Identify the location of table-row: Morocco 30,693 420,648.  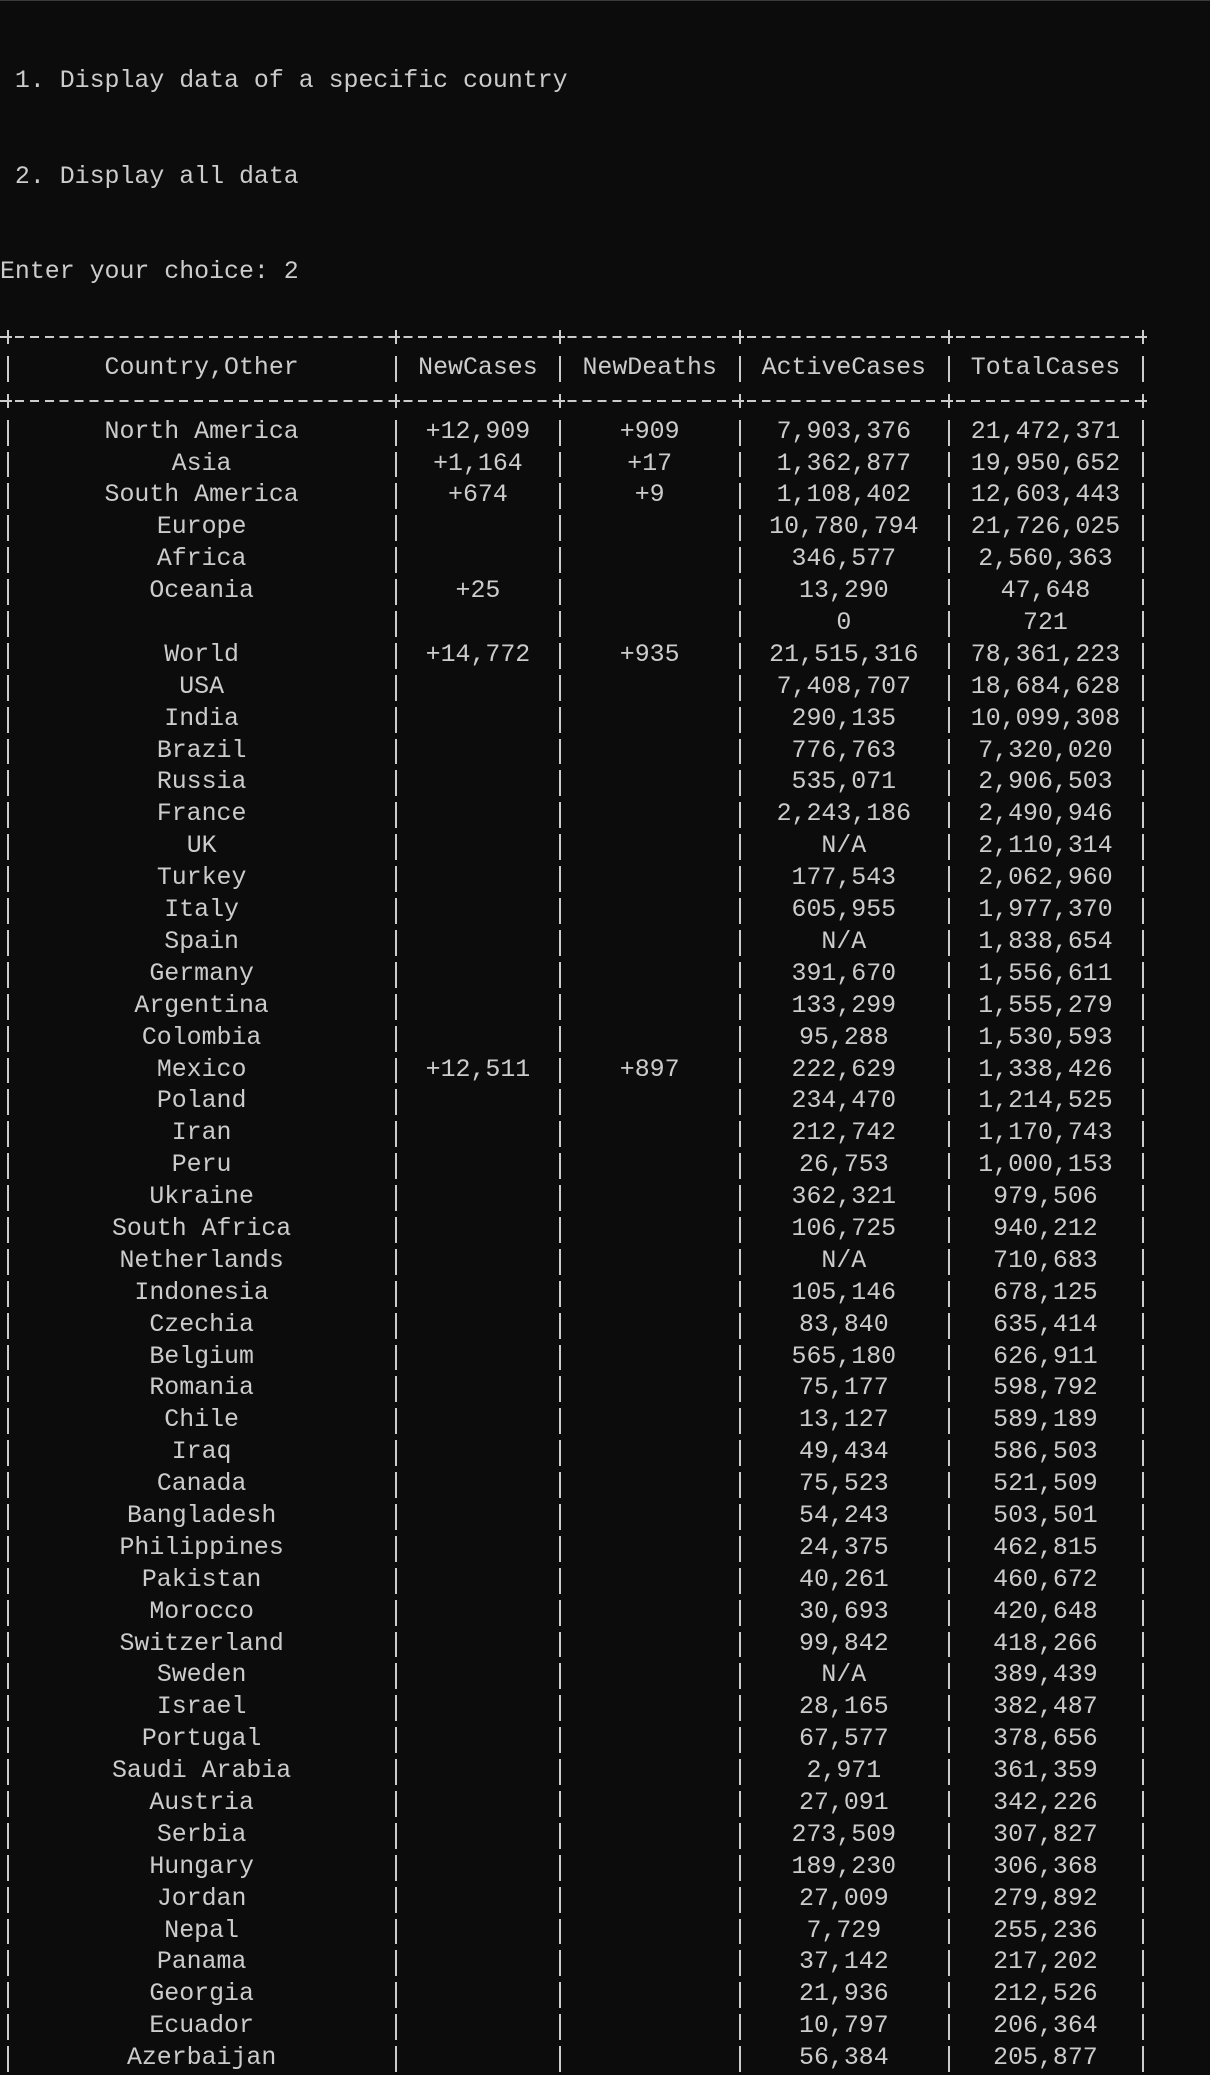
(605, 1613).